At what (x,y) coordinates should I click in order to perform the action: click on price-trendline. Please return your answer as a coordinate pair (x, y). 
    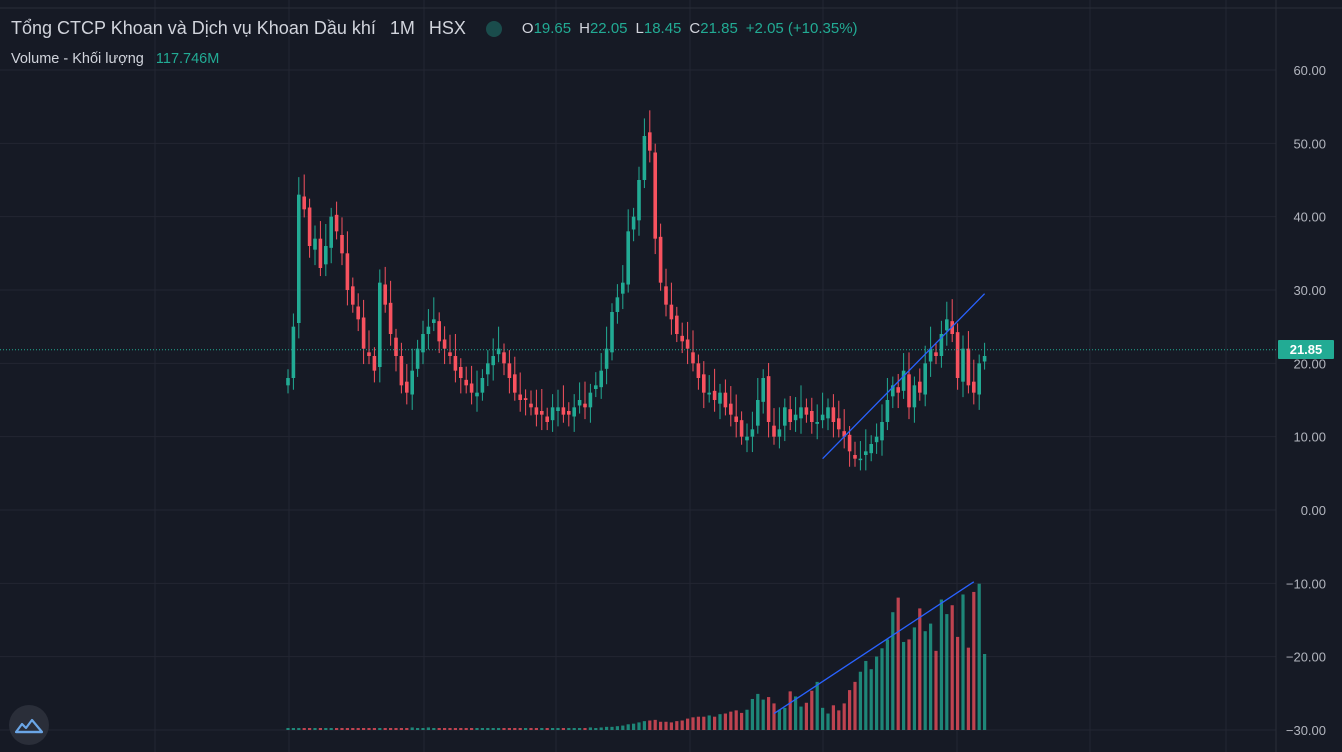
    Looking at the image, I should click on (904, 376).